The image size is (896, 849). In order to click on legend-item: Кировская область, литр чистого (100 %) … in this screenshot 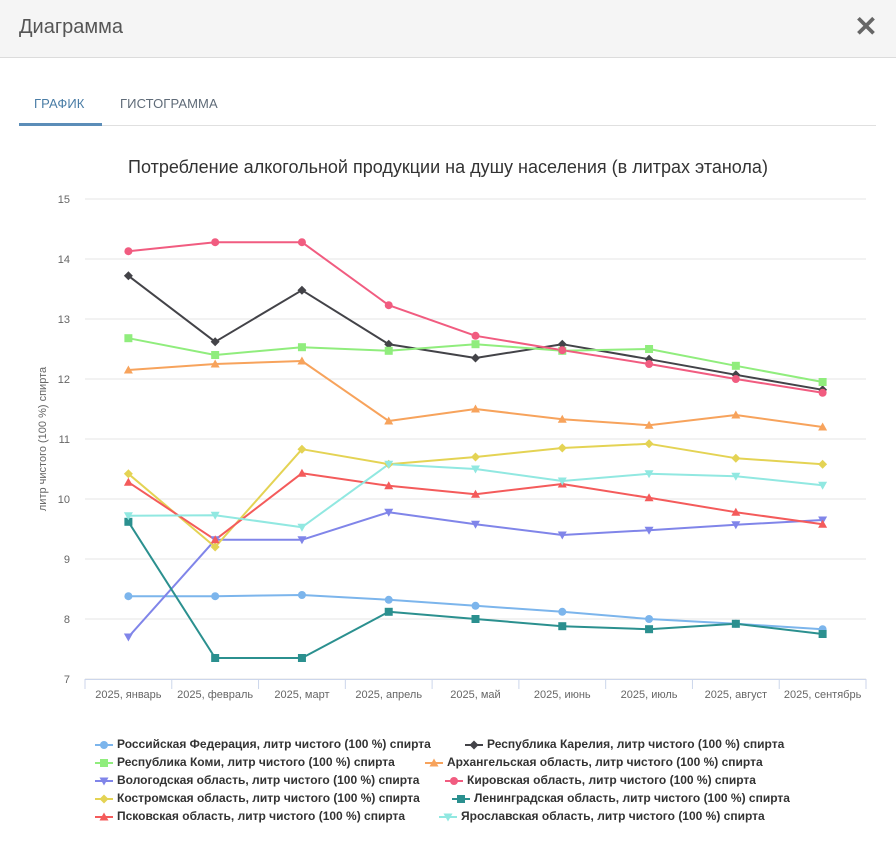, I will do `click(600, 780)`.